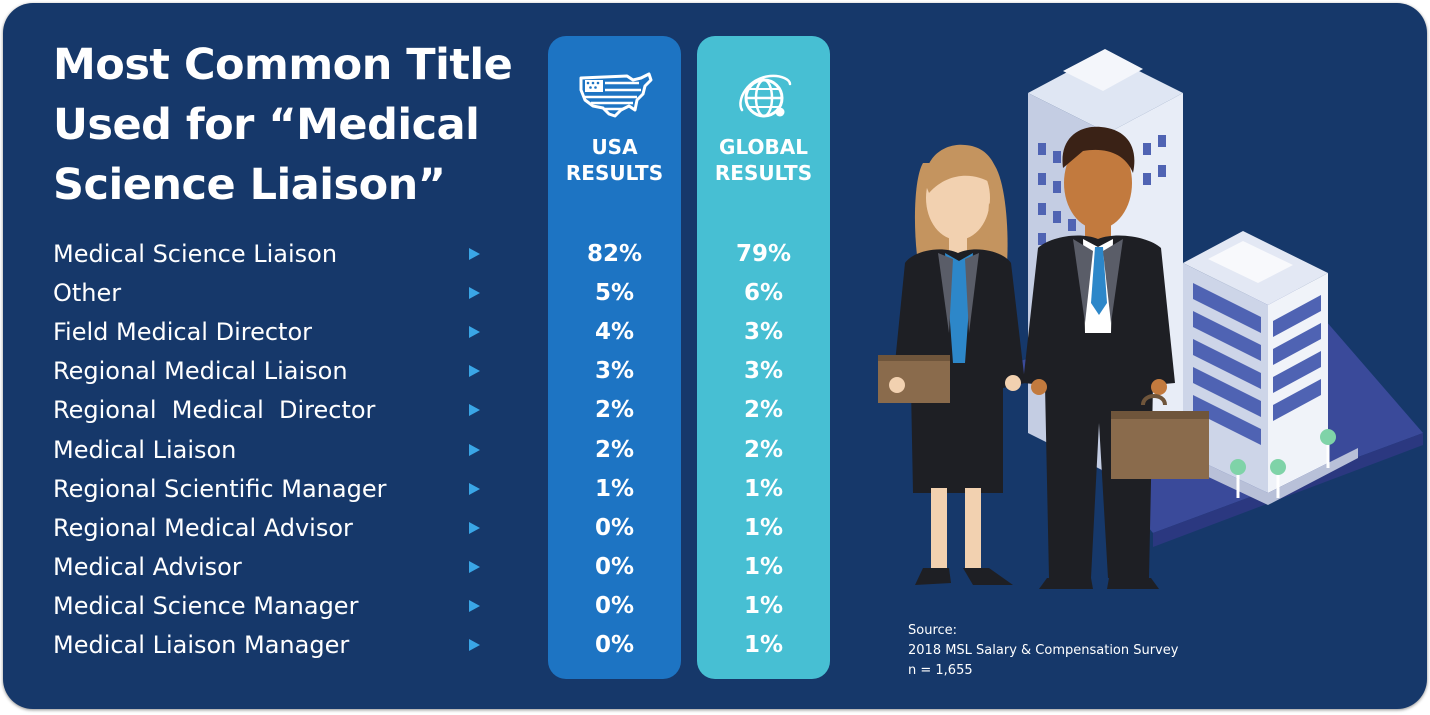 Image resolution: width=1430 pixels, height=715 pixels. Describe the element at coordinates (614, 371) in the screenshot. I see `usa-value: 3%` at that location.